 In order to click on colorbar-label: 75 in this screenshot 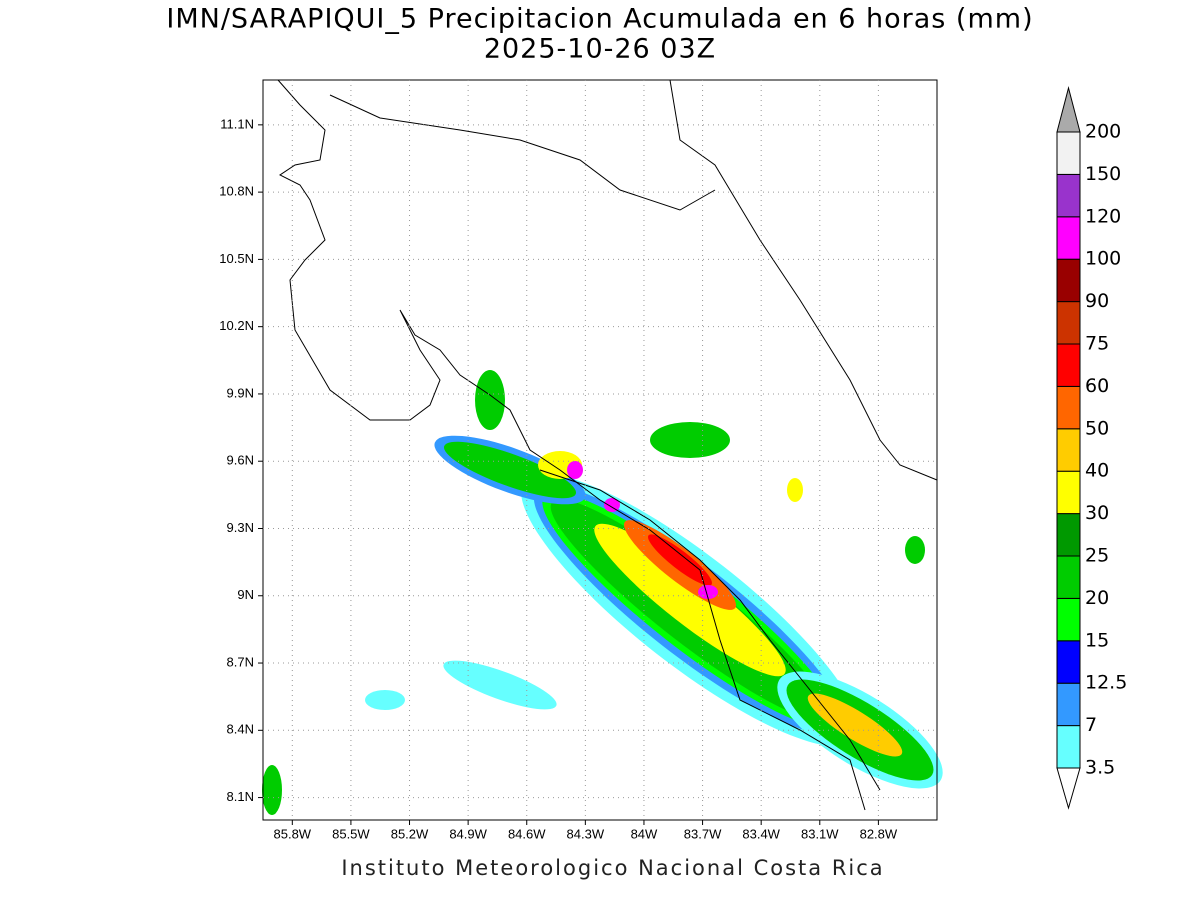, I will do `click(1097, 344)`.